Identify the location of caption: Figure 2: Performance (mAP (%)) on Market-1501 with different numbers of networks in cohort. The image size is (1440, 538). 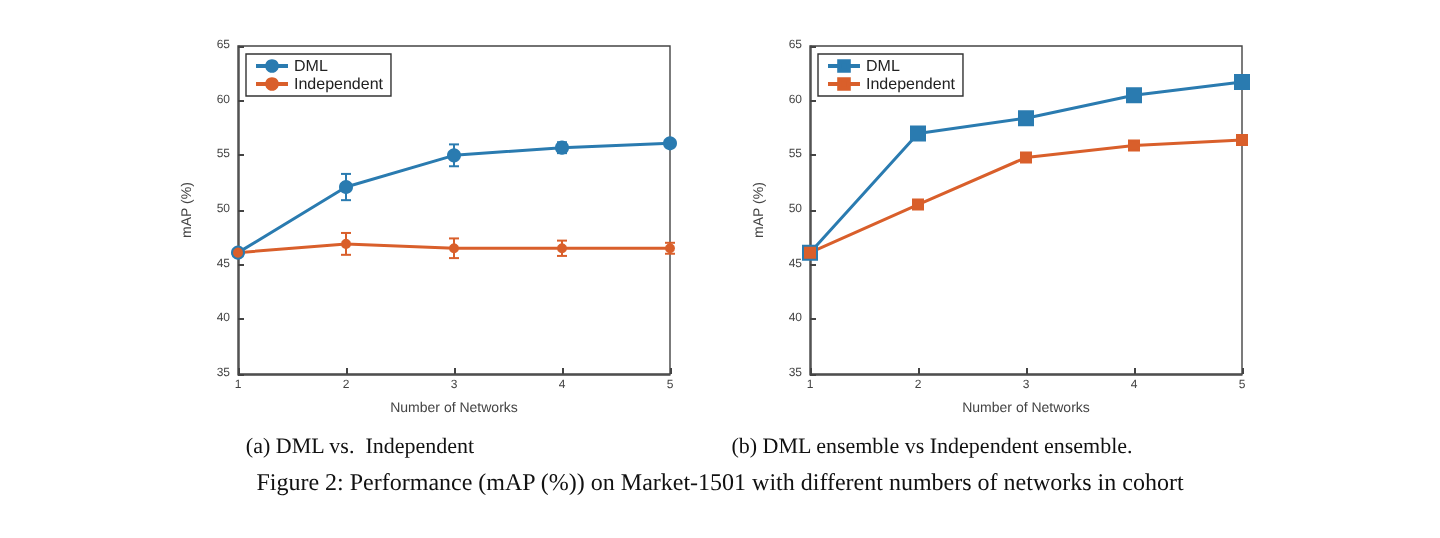
(720, 483).